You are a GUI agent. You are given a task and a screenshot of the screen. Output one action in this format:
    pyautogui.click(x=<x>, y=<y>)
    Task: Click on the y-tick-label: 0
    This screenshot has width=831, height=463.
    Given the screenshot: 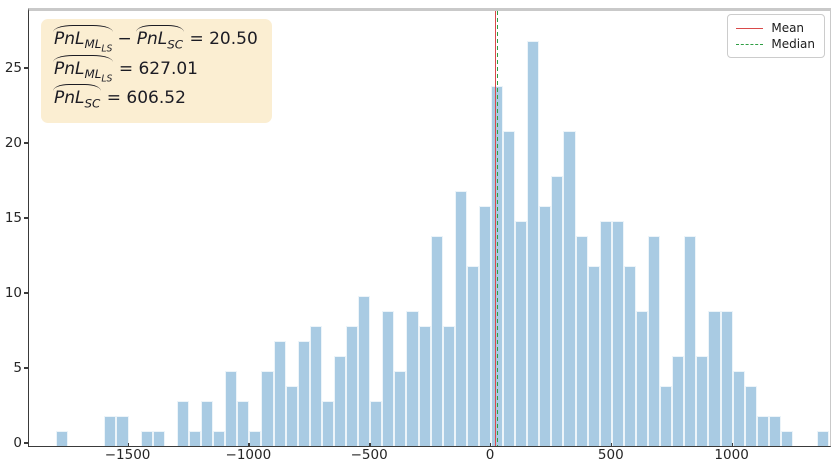 What is the action you would take?
    pyautogui.click(x=17, y=443)
    